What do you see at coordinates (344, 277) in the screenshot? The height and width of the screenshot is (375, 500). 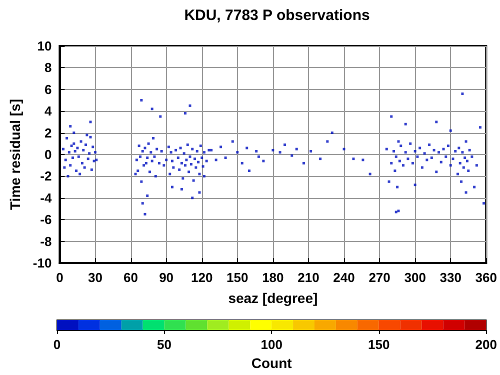 I see `x-tick-label: 240` at bounding box center [344, 277].